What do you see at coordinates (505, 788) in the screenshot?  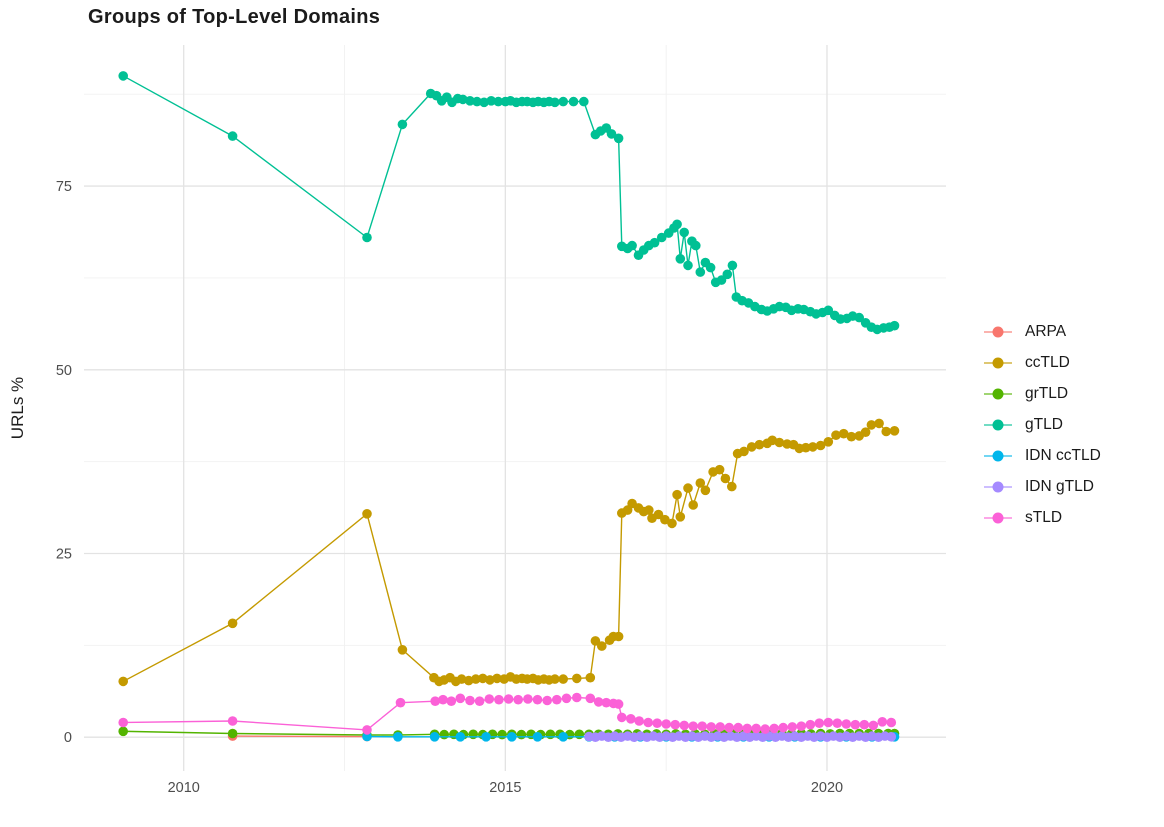 I see `x-tick-label: 2015` at bounding box center [505, 788].